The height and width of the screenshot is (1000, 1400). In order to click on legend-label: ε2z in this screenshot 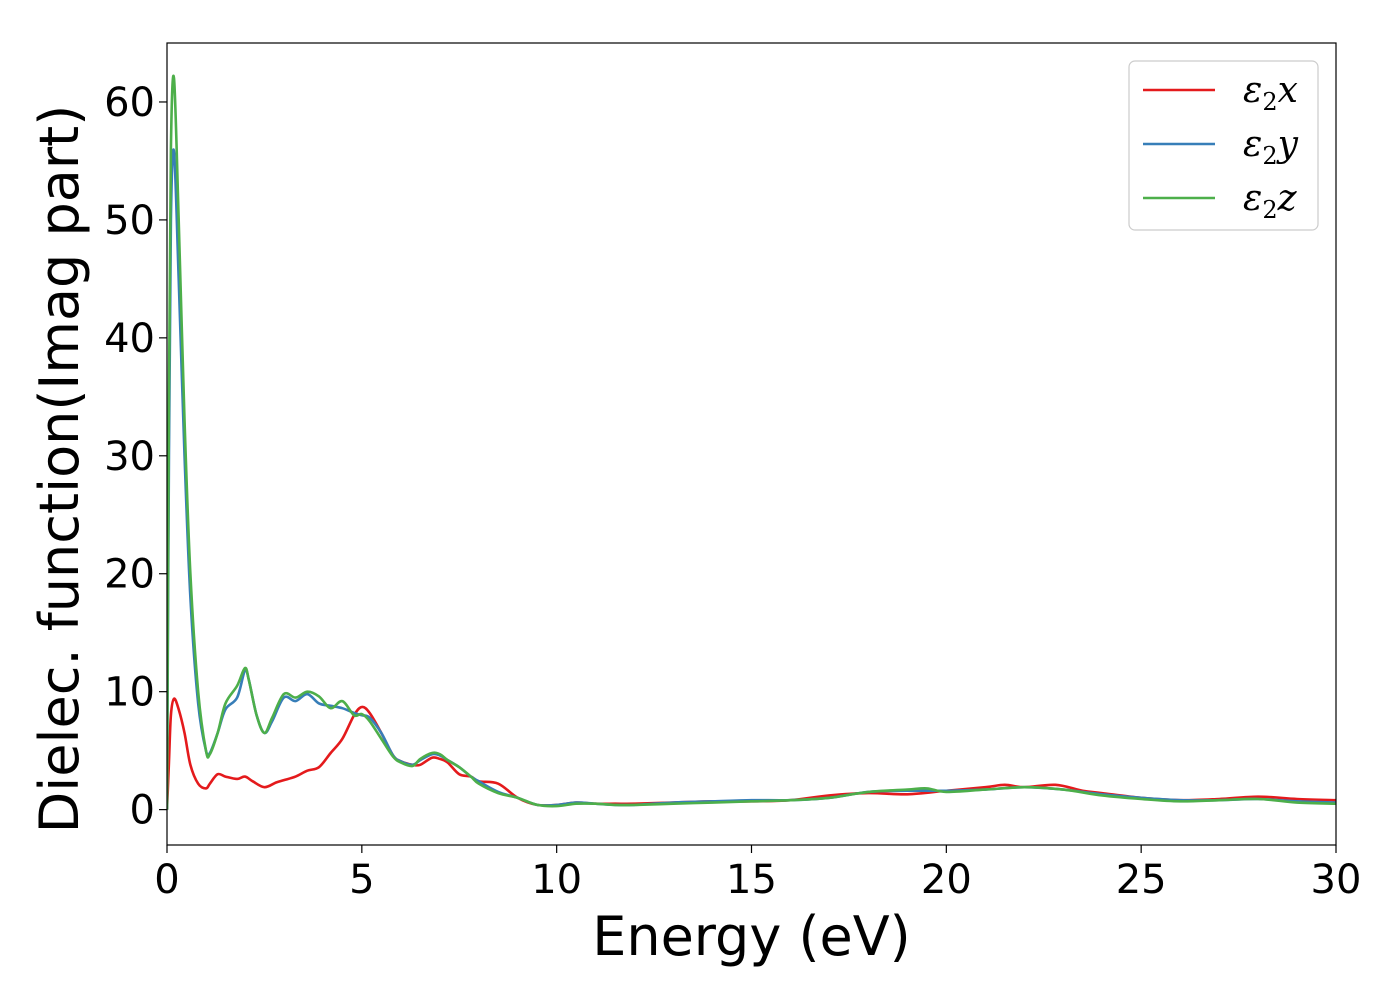, I will do `click(1270, 201)`.